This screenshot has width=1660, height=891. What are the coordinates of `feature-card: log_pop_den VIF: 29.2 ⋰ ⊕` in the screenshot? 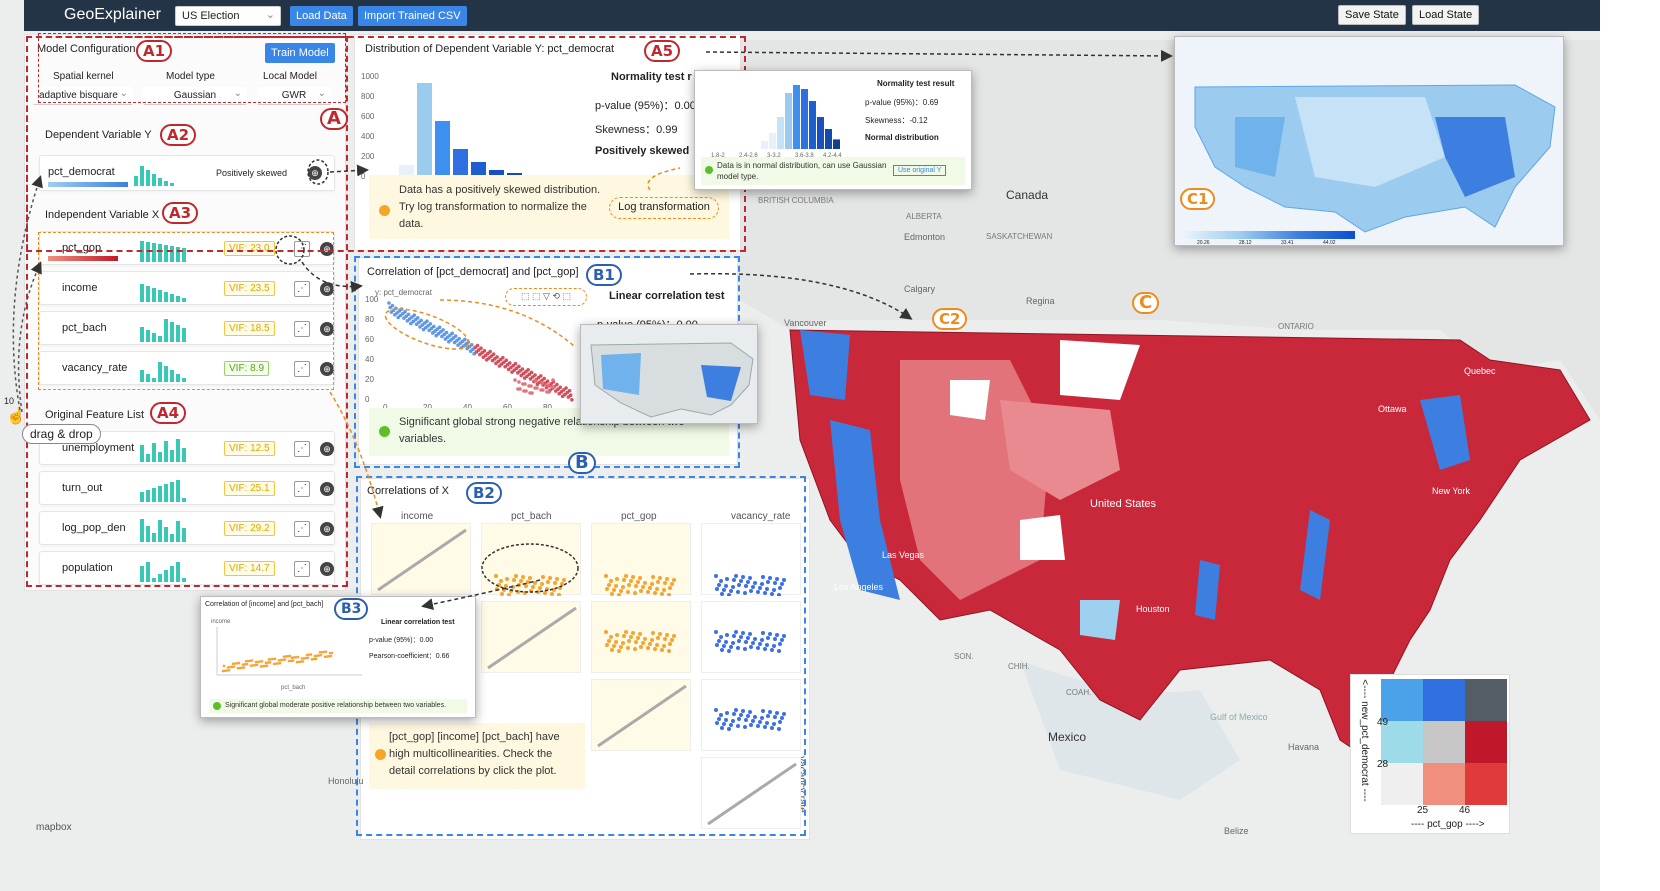 It's located at (187, 528).